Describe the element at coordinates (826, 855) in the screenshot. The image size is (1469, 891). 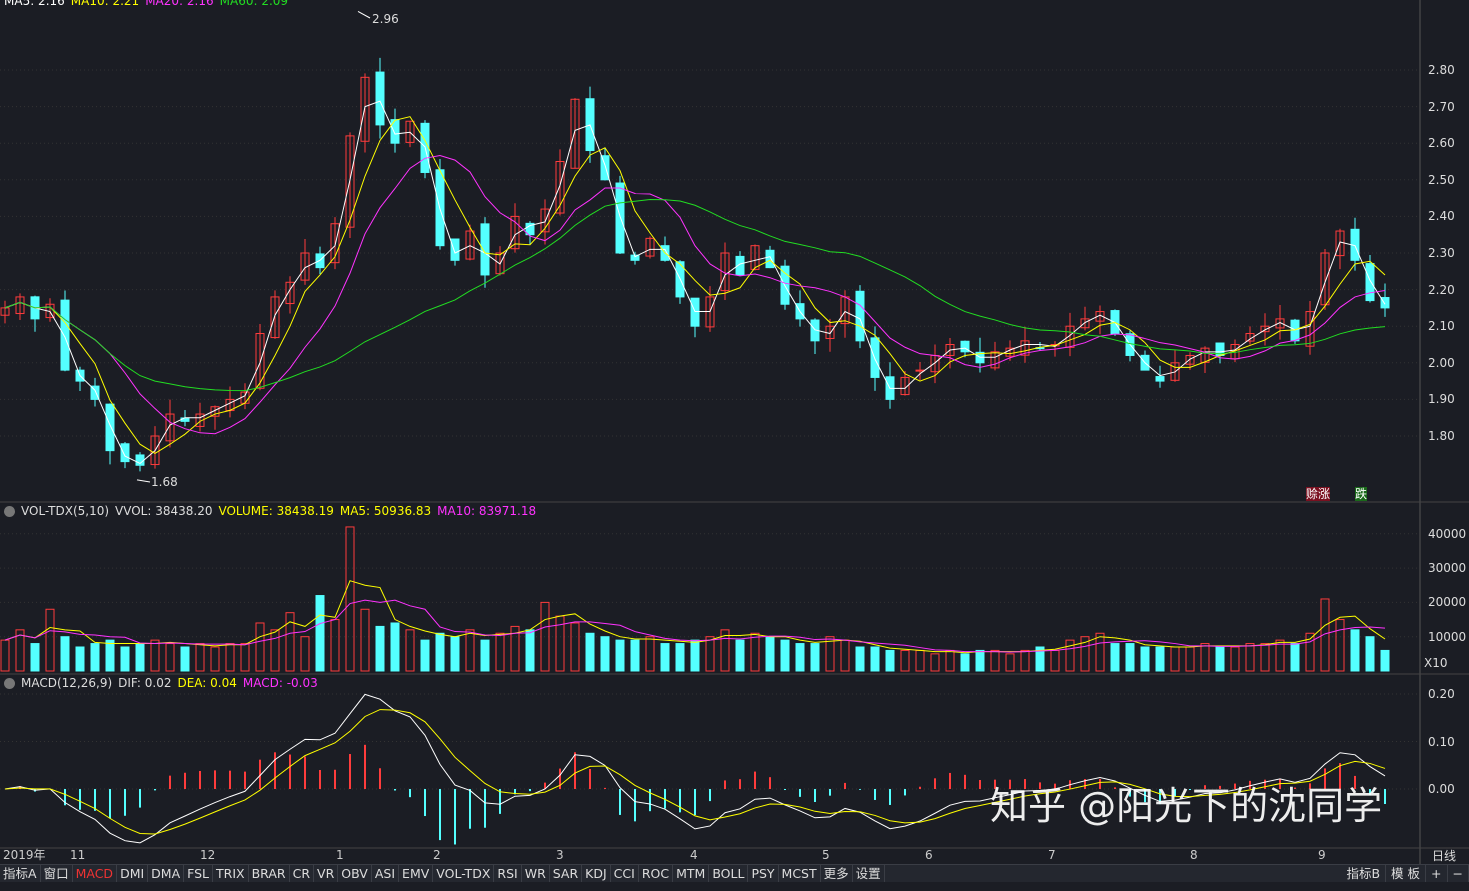
I see `time-label: 5` at that location.